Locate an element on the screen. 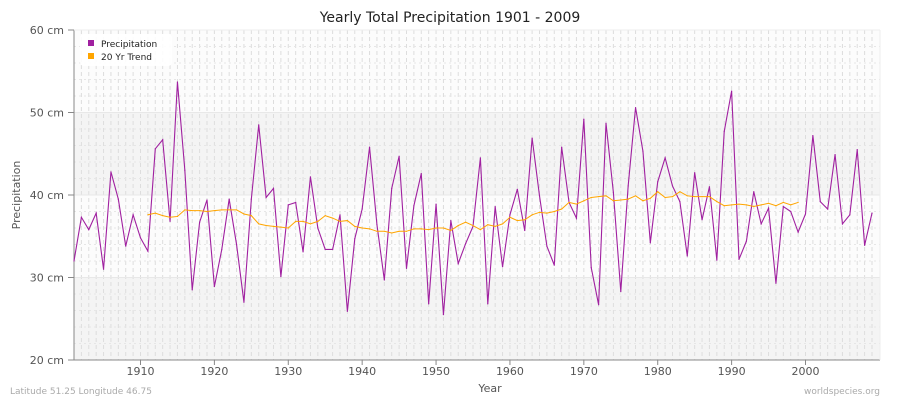 This screenshot has width=900, height=400. y-axis-label: Precipitation is located at coordinates (16, 195).